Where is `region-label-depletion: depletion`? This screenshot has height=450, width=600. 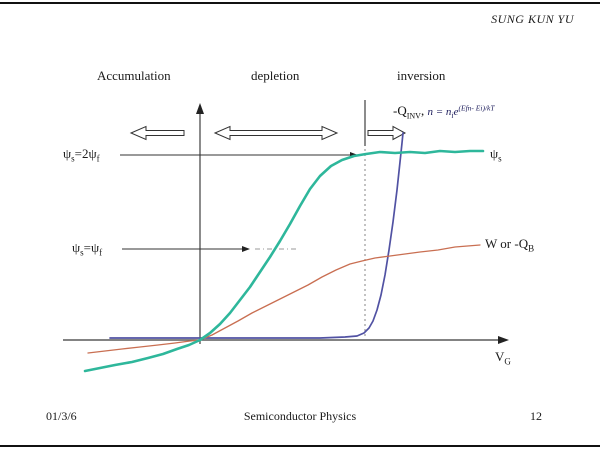
region-label-depletion: depletion is located at coordinates (275, 75).